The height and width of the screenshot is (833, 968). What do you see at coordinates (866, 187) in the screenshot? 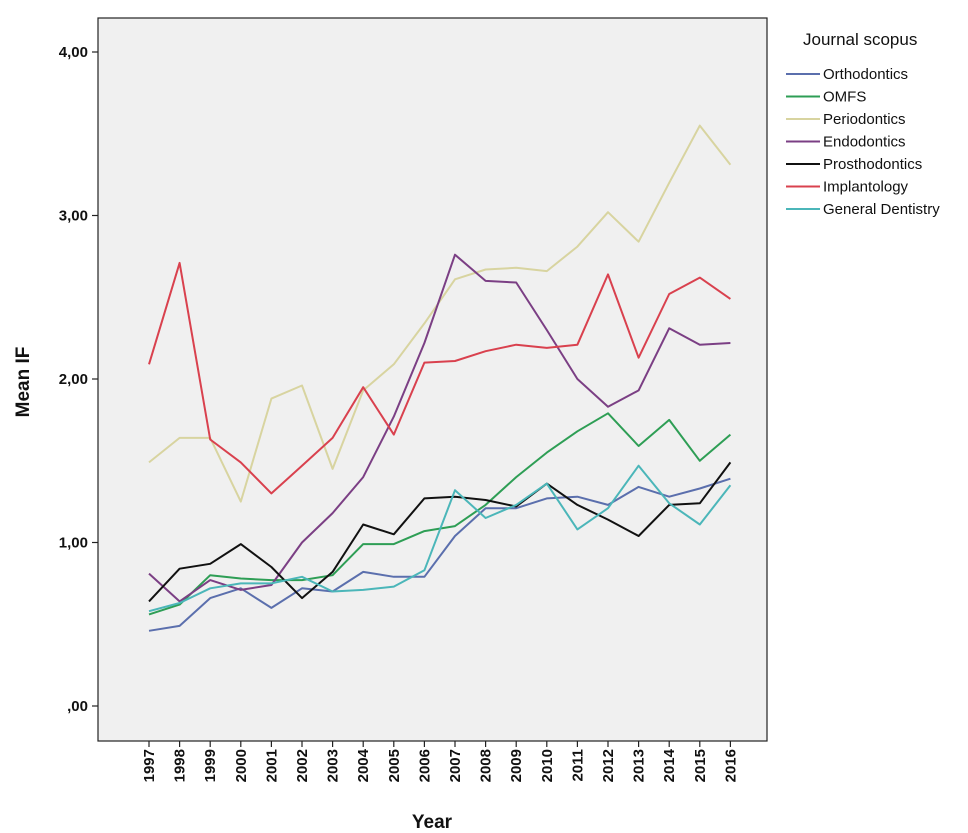
I see `legend-label: Implantology` at bounding box center [866, 187].